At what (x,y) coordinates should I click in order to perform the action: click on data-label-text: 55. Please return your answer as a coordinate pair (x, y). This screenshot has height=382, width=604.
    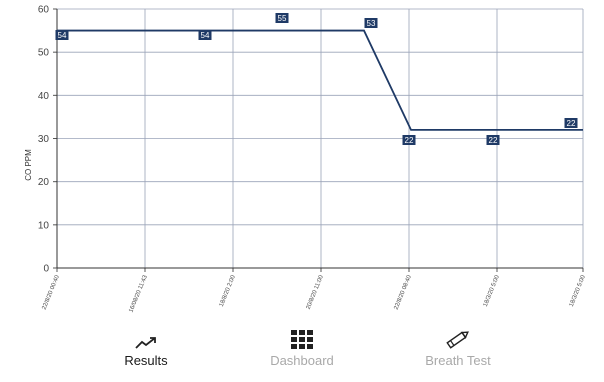
    Looking at the image, I should click on (282, 18).